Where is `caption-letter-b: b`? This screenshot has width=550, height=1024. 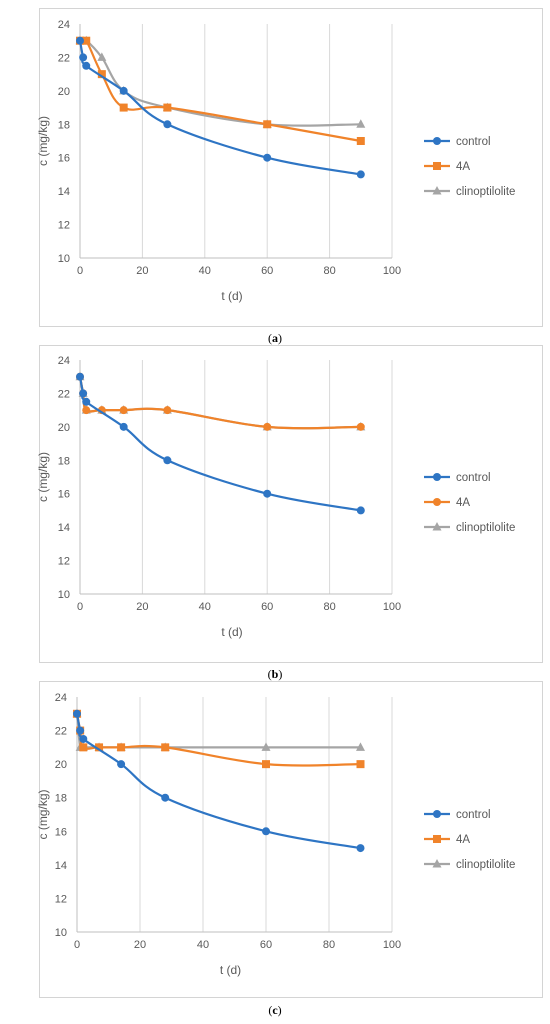
caption-letter-b: b is located at coordinates (275, 674).